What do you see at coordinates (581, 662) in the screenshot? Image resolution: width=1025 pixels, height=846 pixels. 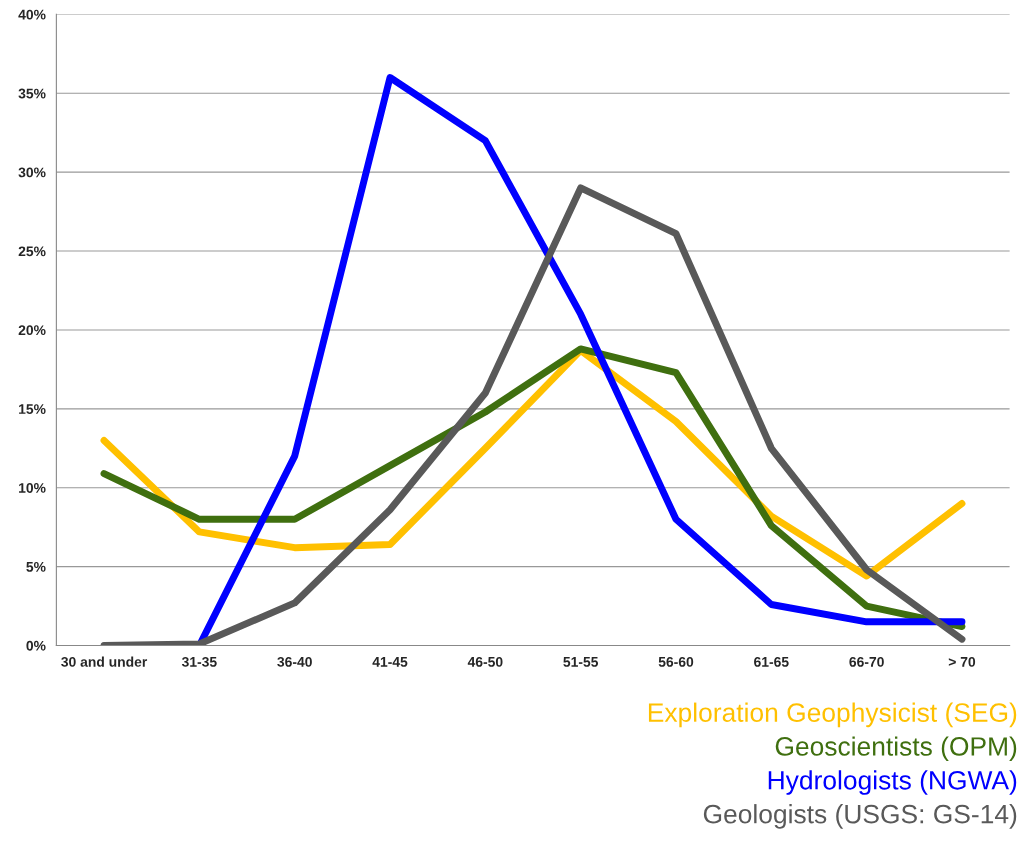 I see `x-tick-label: 51-55` at bounding box center [581, 662].